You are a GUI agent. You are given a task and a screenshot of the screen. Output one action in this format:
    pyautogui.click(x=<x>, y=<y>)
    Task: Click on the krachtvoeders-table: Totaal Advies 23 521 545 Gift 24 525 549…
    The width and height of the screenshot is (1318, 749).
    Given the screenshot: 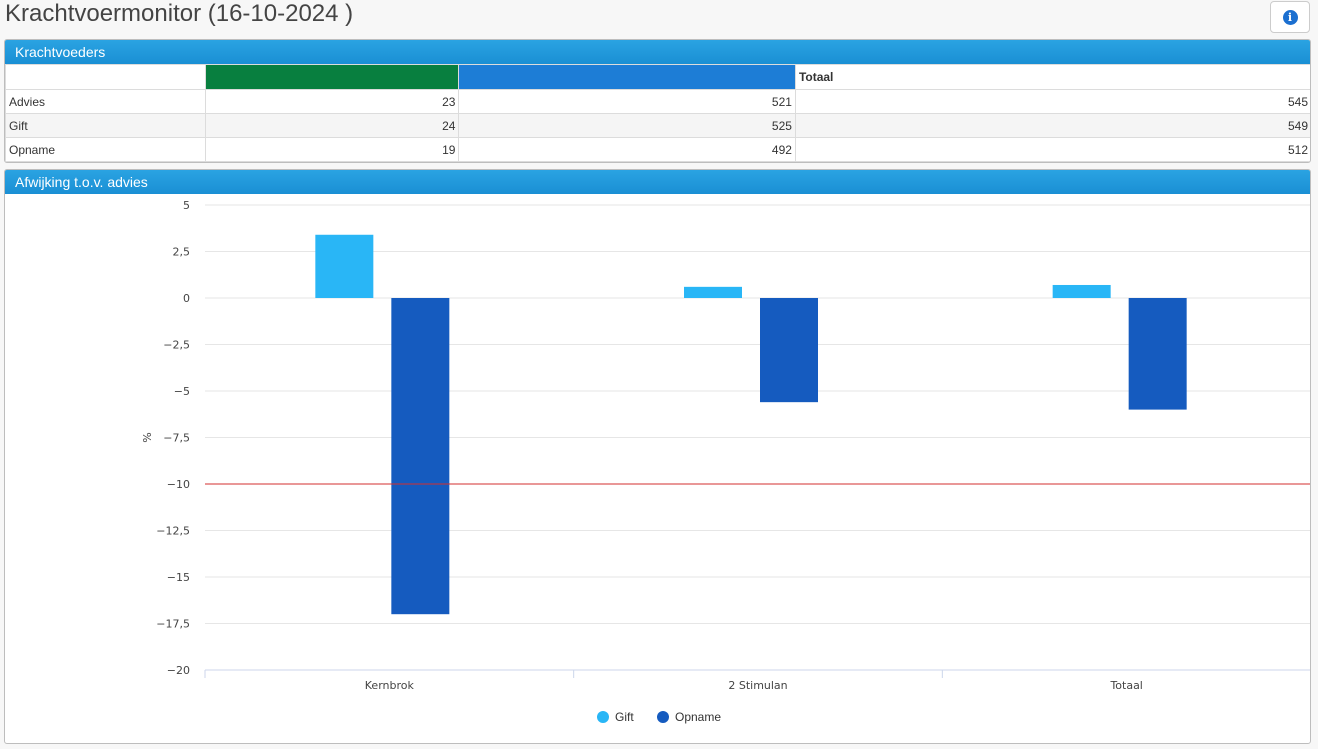 What is the action you would take?
    pyautogui.click(x=657, y=113)
    